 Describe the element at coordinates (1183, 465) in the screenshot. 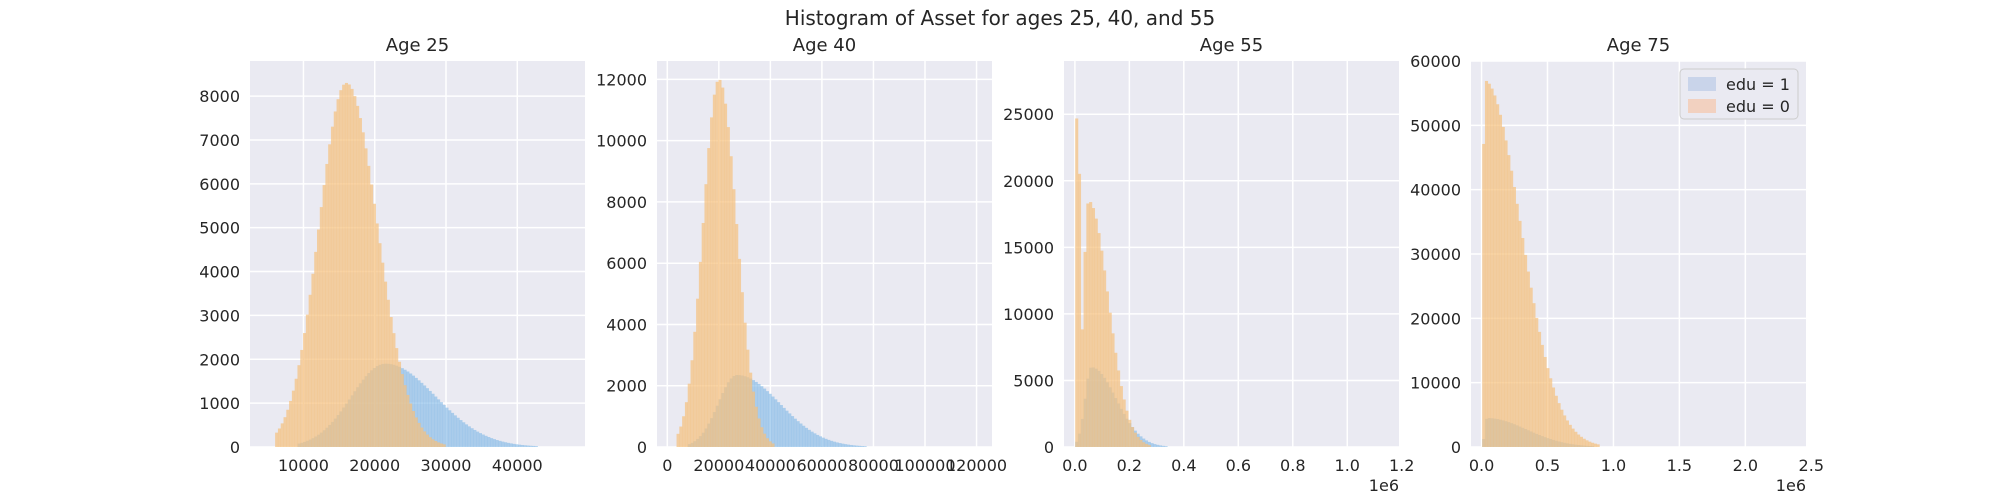

I see `x-tick-label: 0.4` at that location.